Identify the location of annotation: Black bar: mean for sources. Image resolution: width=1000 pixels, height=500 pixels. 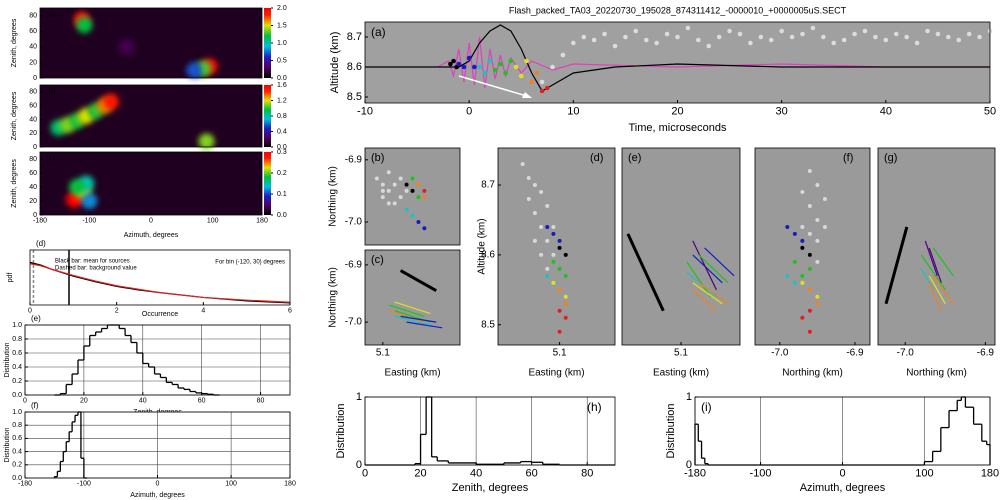
(92, 262).